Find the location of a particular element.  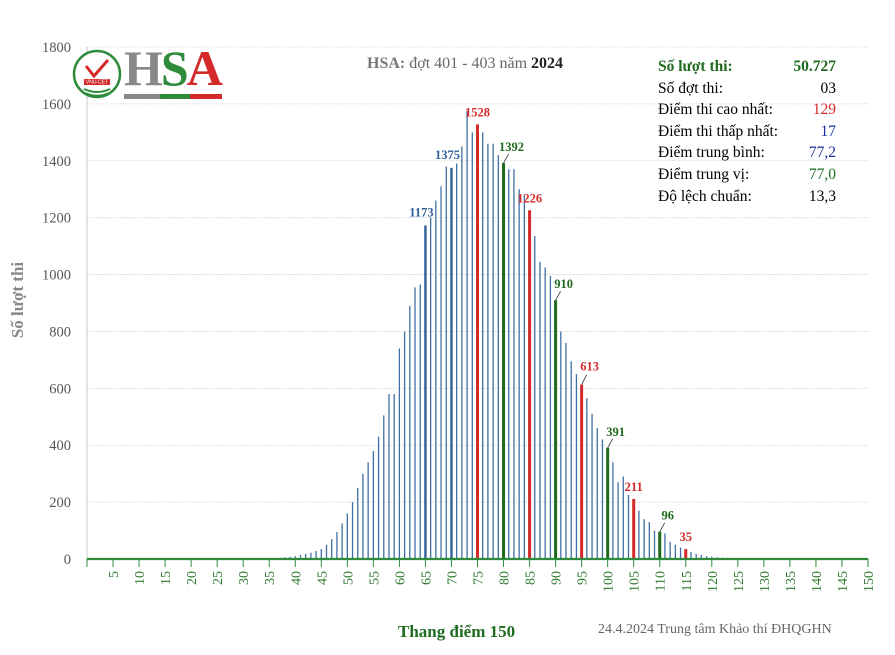

logo-bar-green is located at coordinates (175, 96).